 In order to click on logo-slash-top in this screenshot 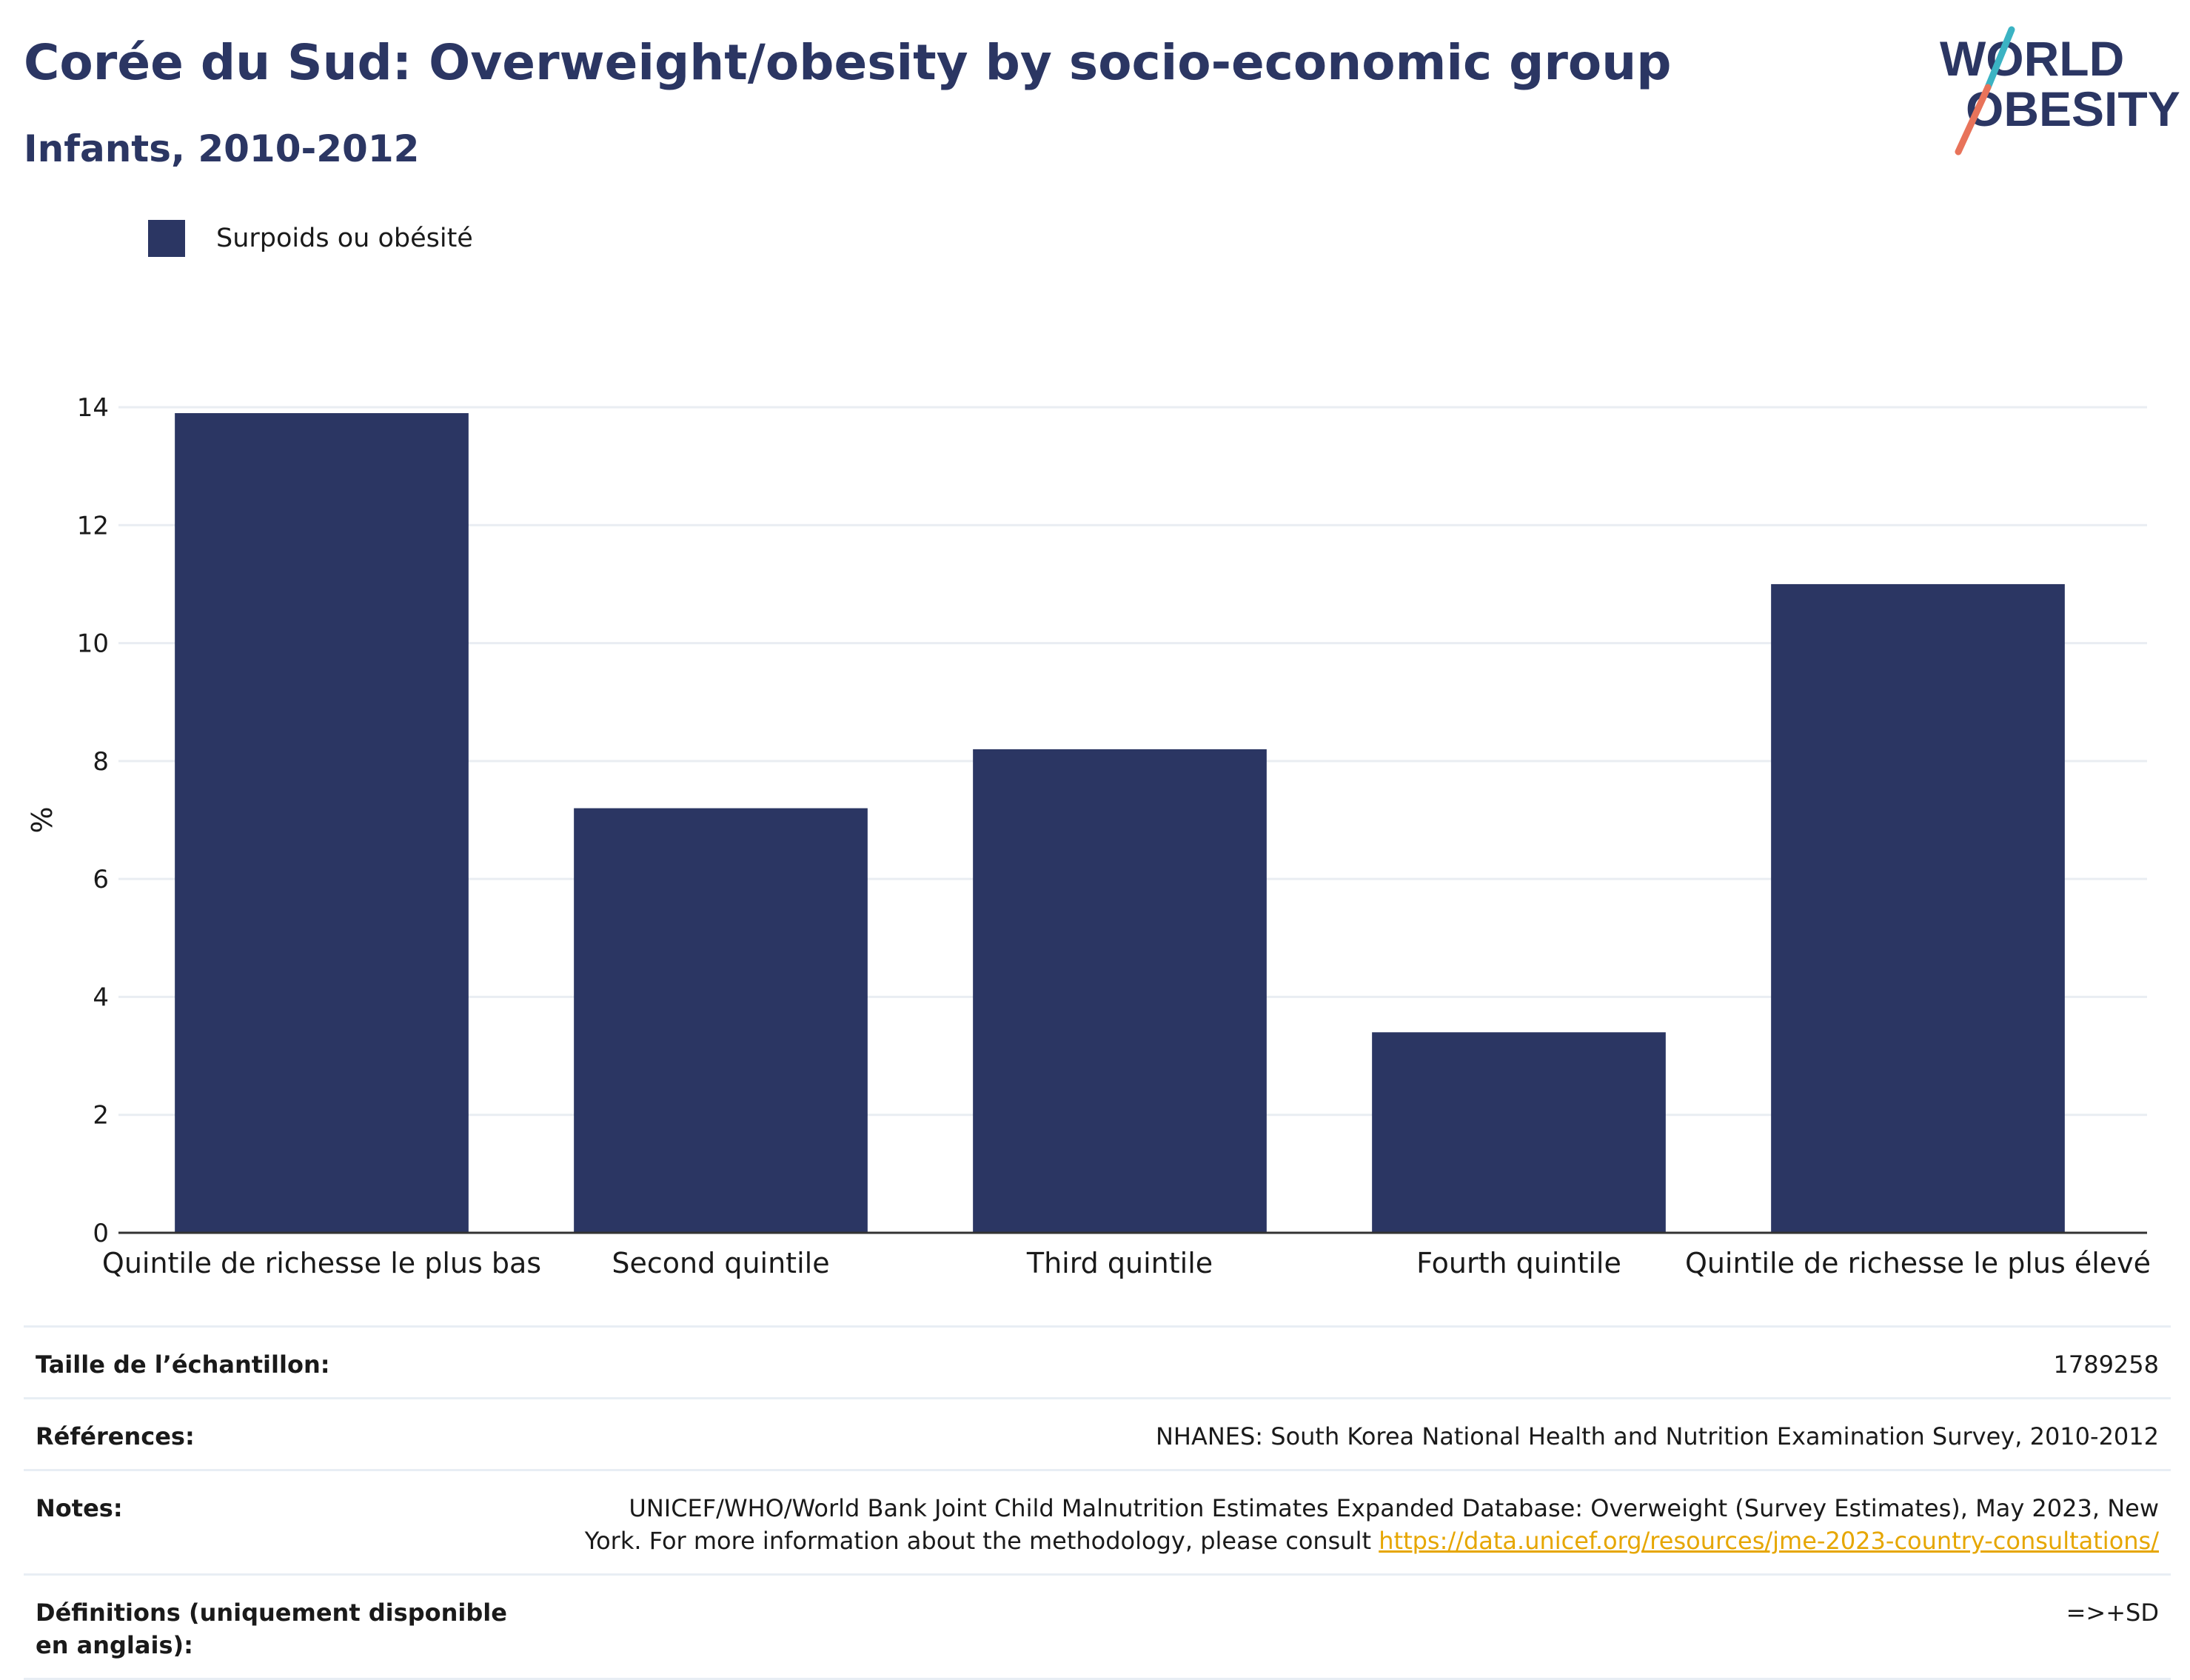, I will do `click(1999, 58)`.